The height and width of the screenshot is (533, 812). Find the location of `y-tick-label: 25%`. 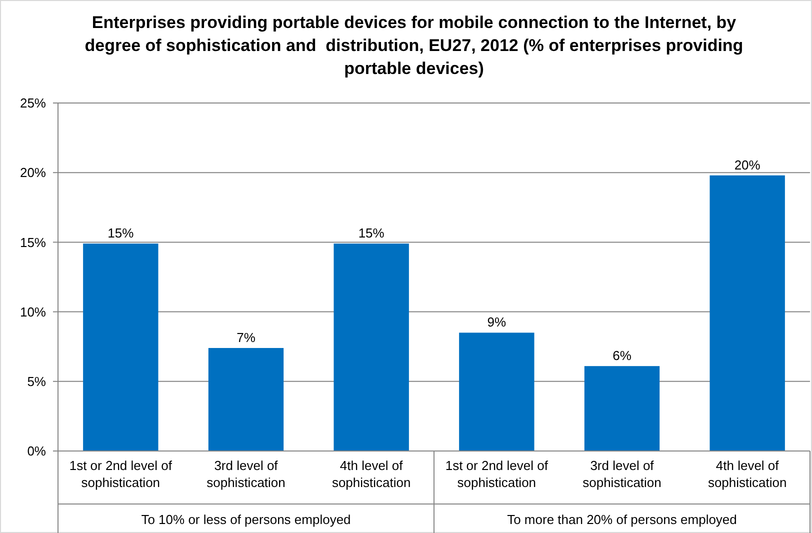

y-tick-label: 25% is located at coordinates (33, 103).